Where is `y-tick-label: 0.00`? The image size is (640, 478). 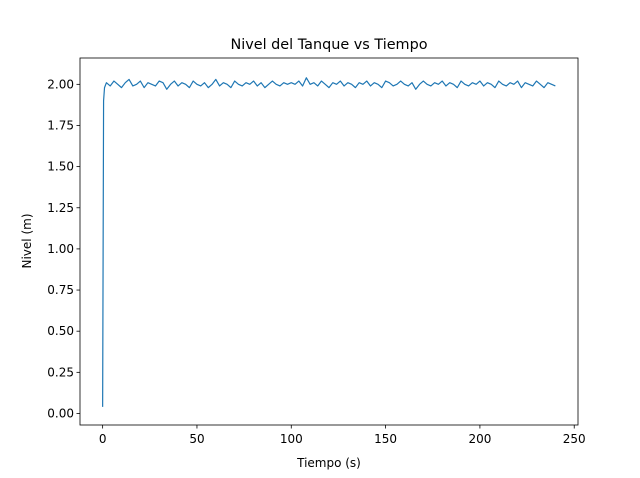 y-tick-label: 0.00 is located at coordinates (60, 413).